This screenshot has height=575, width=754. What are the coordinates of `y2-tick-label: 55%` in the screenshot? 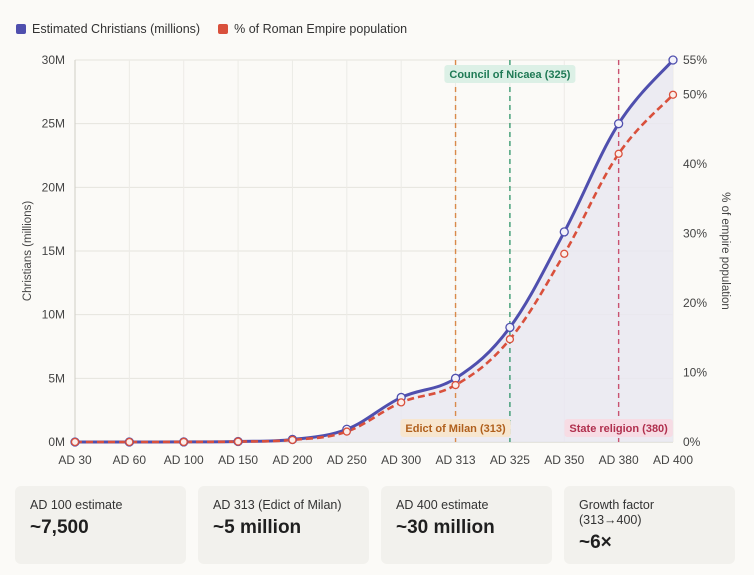 It's located at (695, 60).